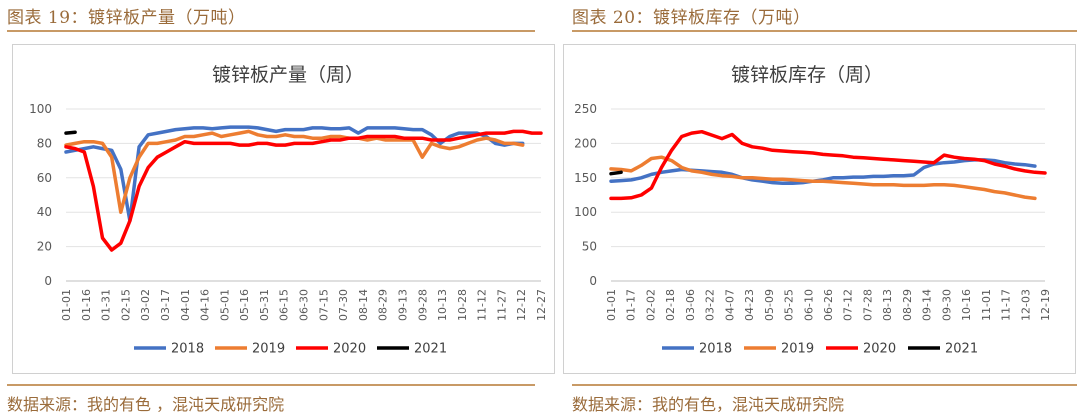 The image size is (1080, 416). What do you see at coordinates (165, 305) in the screenshot?
I see `x-tick-label: 03-17` at bounding box center [165, 305].